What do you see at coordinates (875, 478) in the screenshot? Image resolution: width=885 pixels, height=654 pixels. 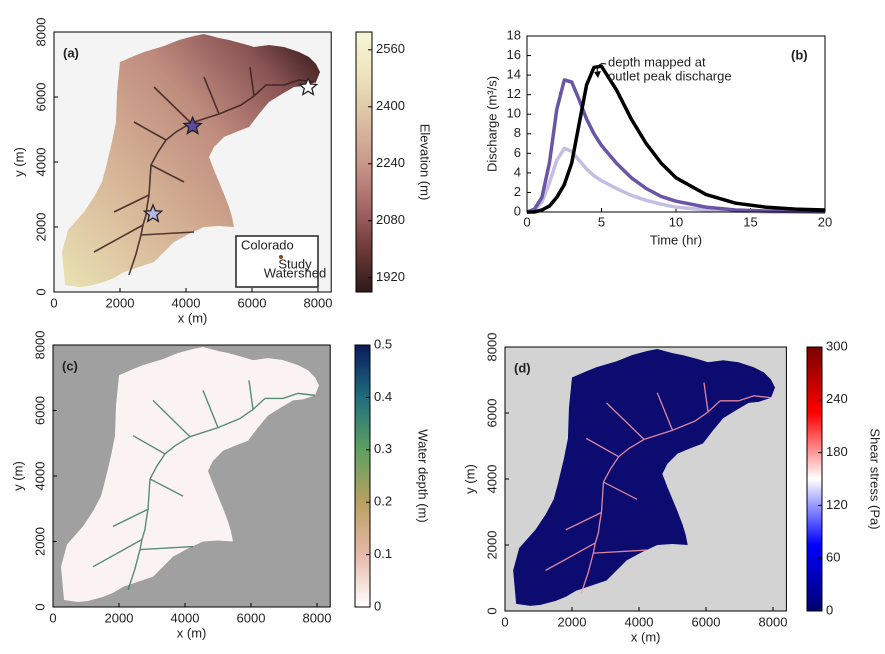 I see `colorbar-label: Shear stress (Pa)` at bounding box center [875, 478].